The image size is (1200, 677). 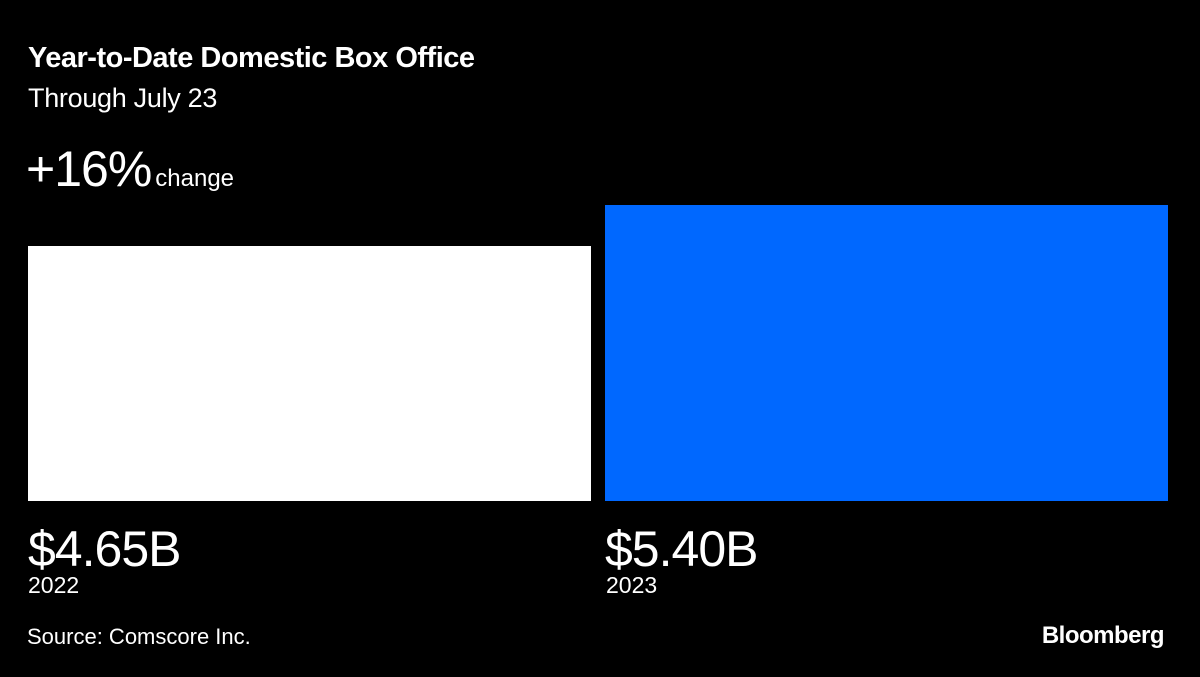 I want to click on year-label-2023: 2023, so click(x=632, y=585).